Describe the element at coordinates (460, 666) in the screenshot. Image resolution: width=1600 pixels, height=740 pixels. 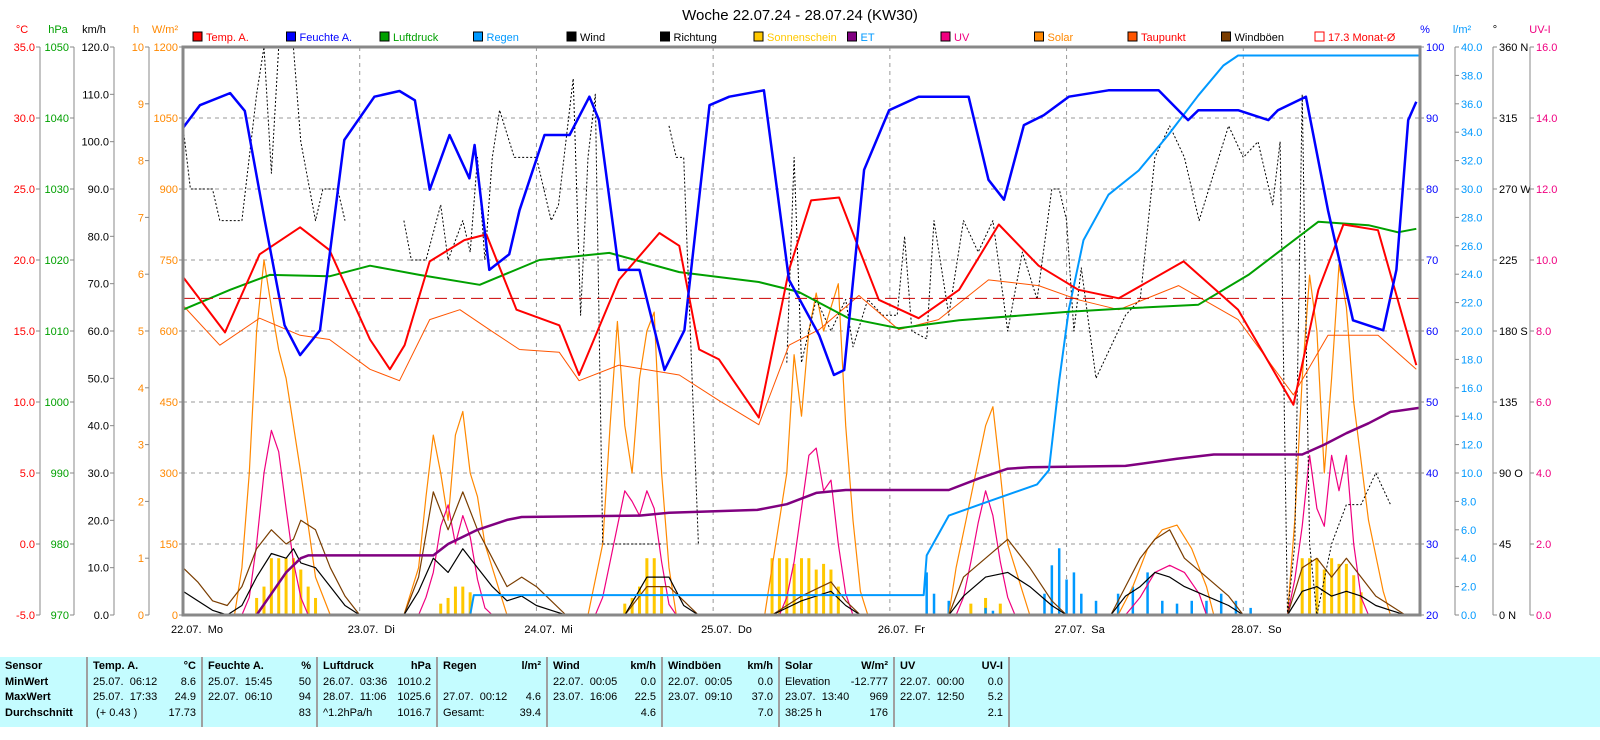
I see `stats-column-header: Regen` at that location.